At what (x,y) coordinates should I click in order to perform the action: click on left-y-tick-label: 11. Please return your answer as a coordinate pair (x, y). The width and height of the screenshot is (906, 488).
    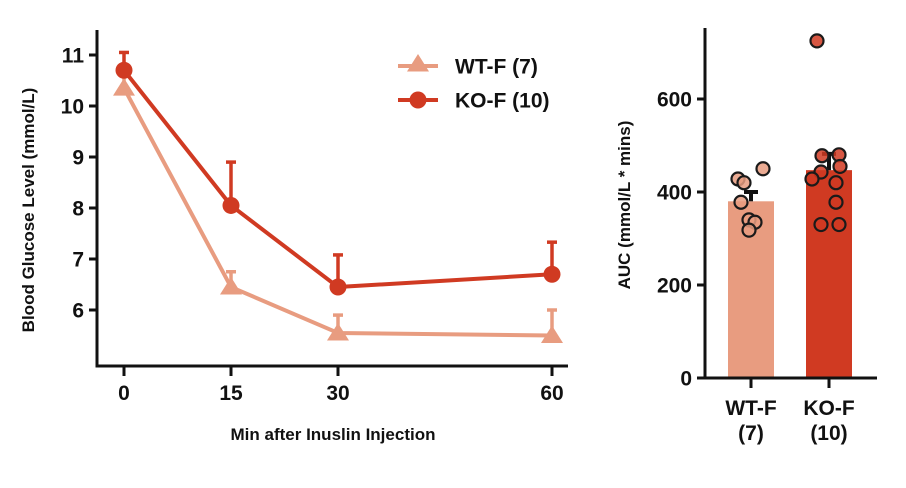
    Looking at the image, I should click on (73, 56).